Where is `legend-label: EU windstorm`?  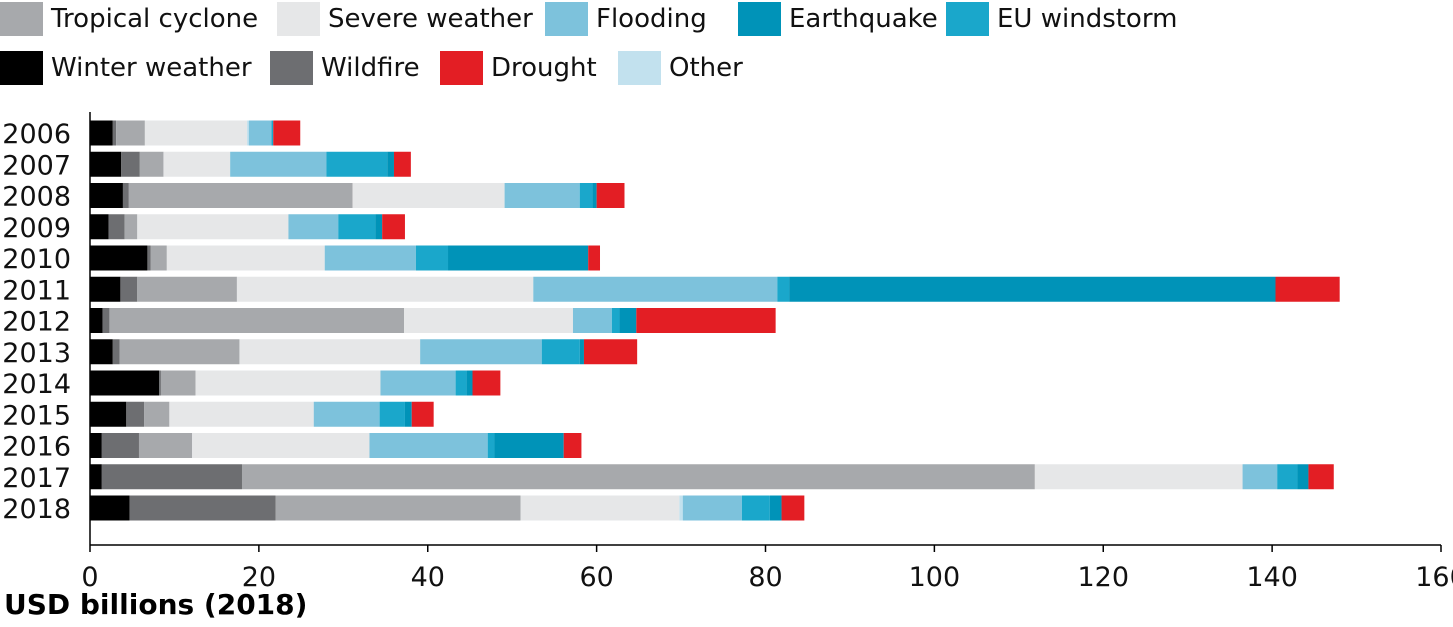 legend-label: EU windstorm is located at coordinates (1087, 19).